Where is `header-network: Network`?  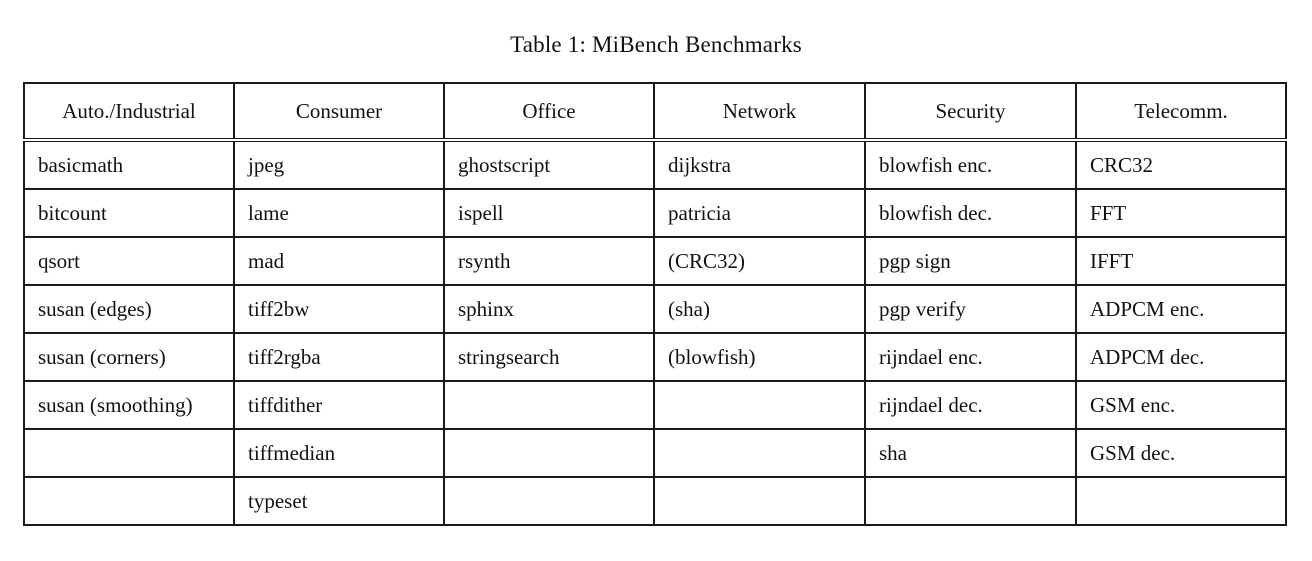
header-network: Network is located at coordinates (759, 112).